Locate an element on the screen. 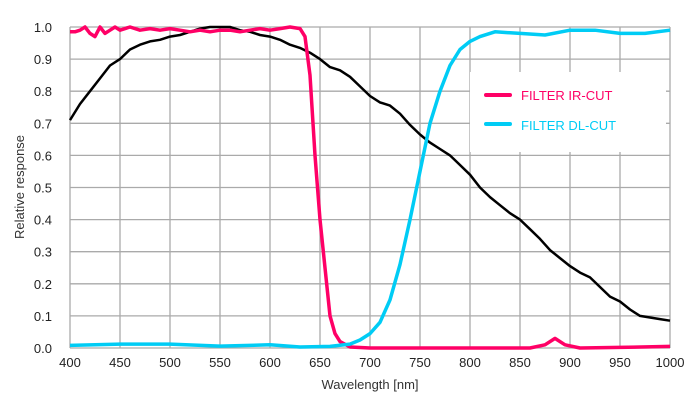 This screenshot has height=413, width=700. y-tick-label: 0.9 is located at coordinates (43, 59).